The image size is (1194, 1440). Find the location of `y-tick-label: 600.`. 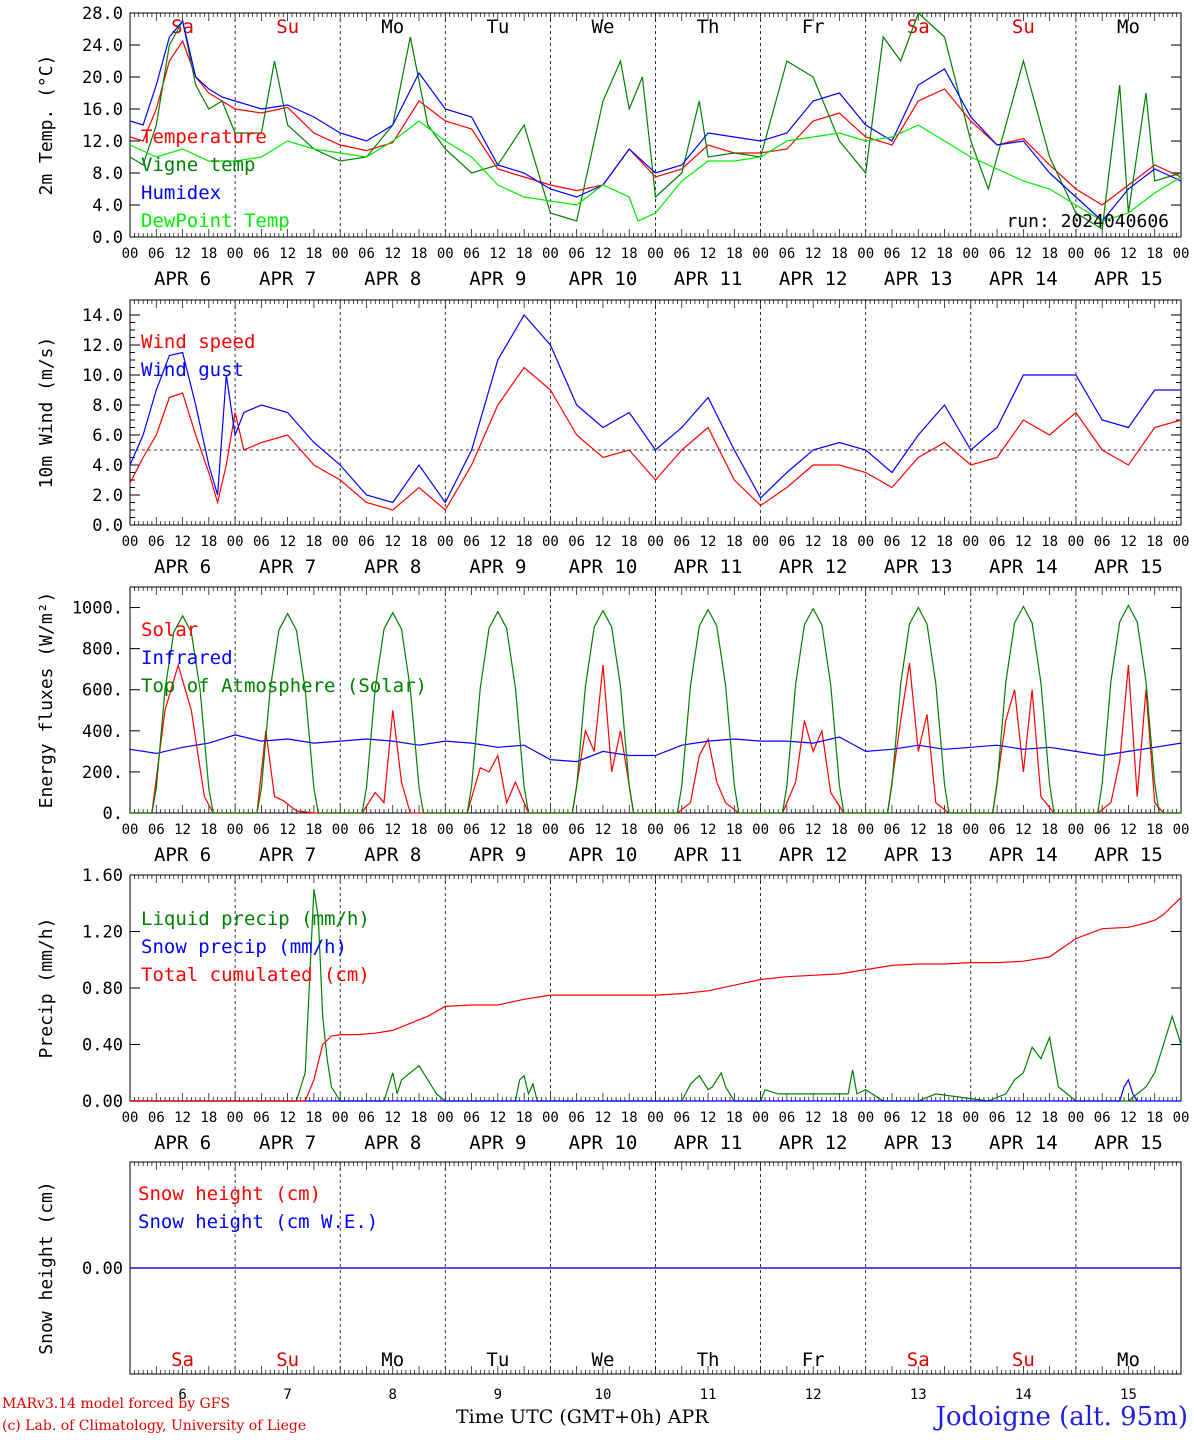

y-tick-label: 600. is located at coordinates (102, 691).